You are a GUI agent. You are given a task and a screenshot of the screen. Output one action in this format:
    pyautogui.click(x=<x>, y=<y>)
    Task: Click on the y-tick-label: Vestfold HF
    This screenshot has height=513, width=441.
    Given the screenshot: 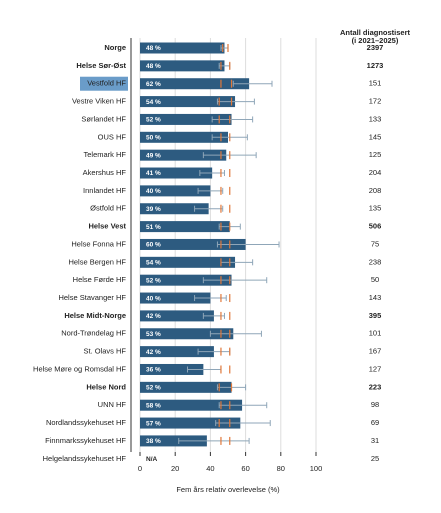 What is the action you would take?
    pyautogui.click(x=106, y=83)
    